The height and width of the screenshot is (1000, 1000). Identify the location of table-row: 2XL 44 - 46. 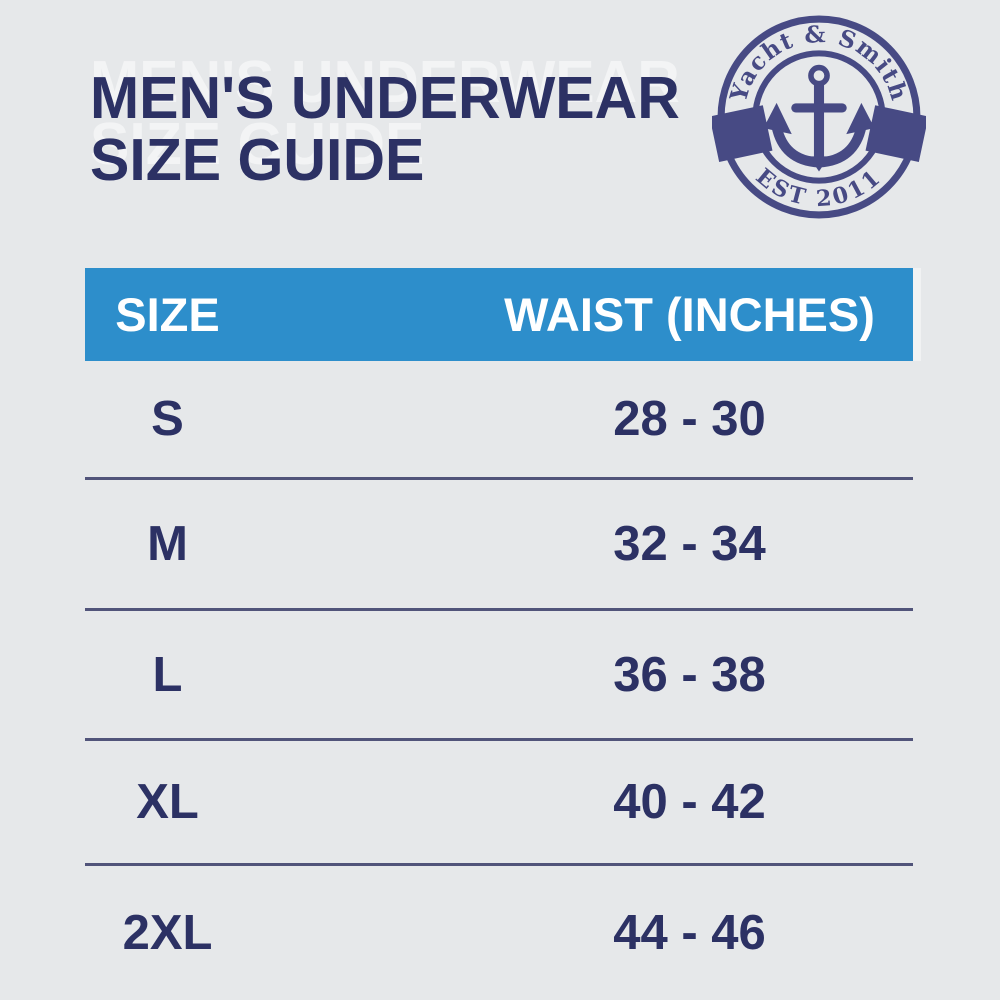
(499, 933).